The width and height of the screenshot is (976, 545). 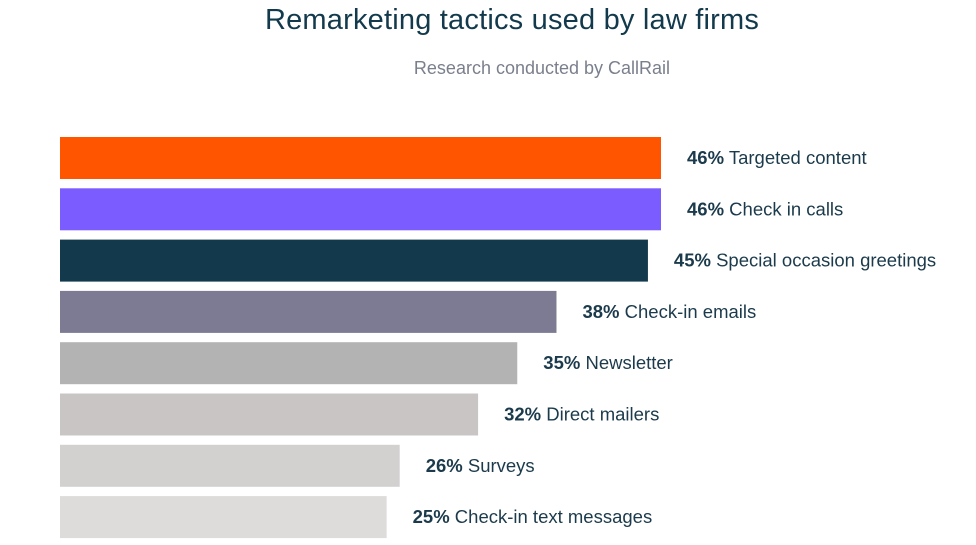 I want to click on bar-label-4: 38% Check-in emails, so click(x=669, y=311).